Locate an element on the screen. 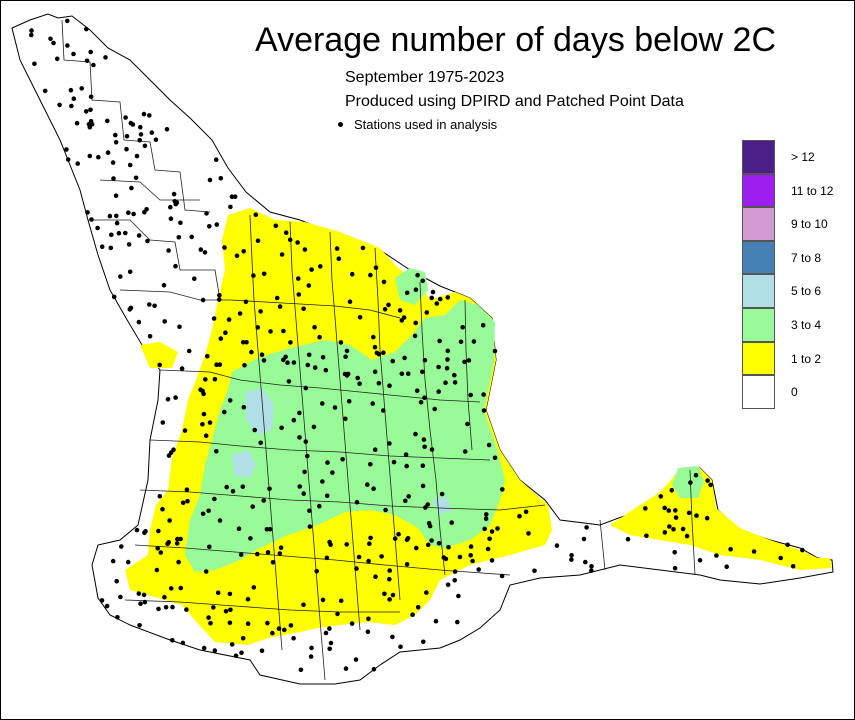 The height and width of the screenshot is (720, 855). stations-label: Stations used in analysis is located at coordinates (426, 124).